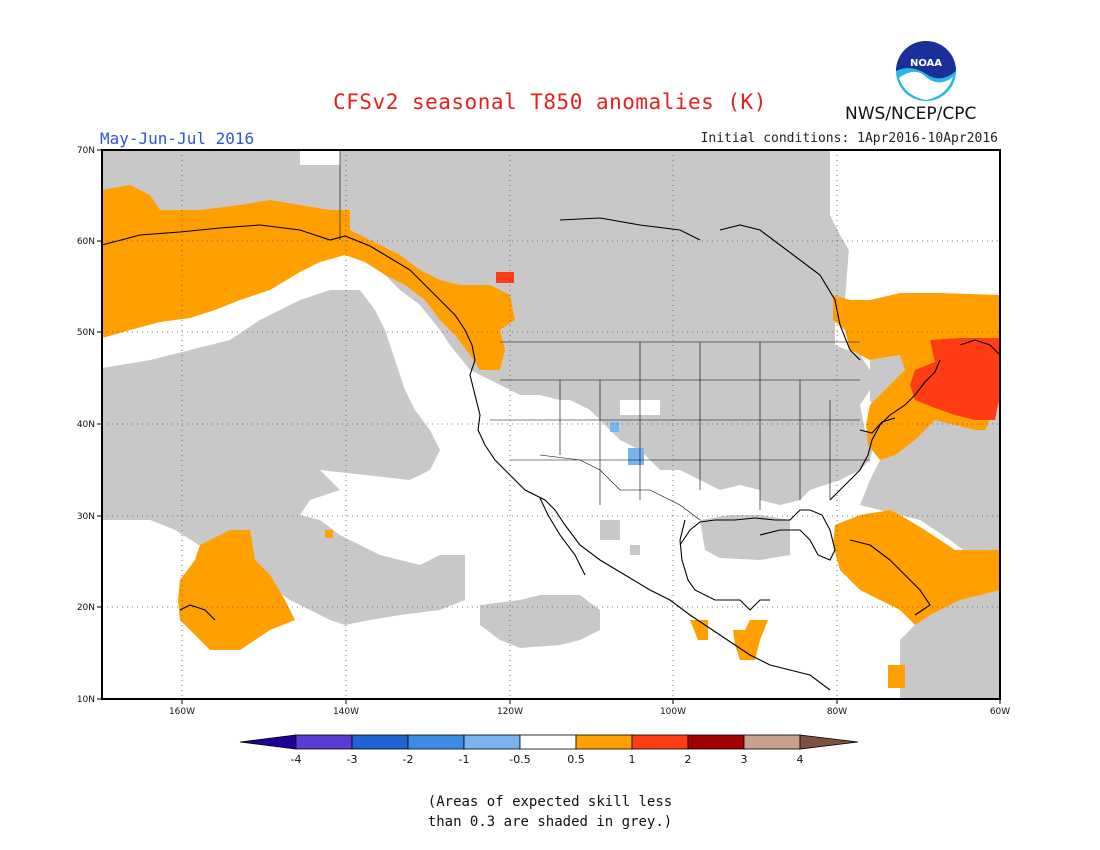 The width and height of the screenshot is (1100, 850). Describe the element at coordinates (86, 425) in the screenshot. I see `lat-label: 40N` at that location.